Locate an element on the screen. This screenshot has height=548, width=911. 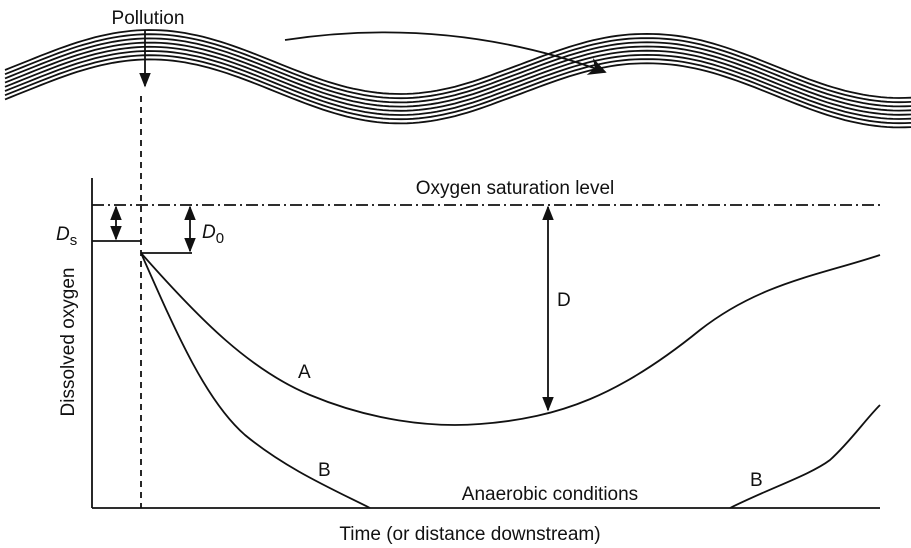
curve-b-recovery is located at coordinates (805, 456).